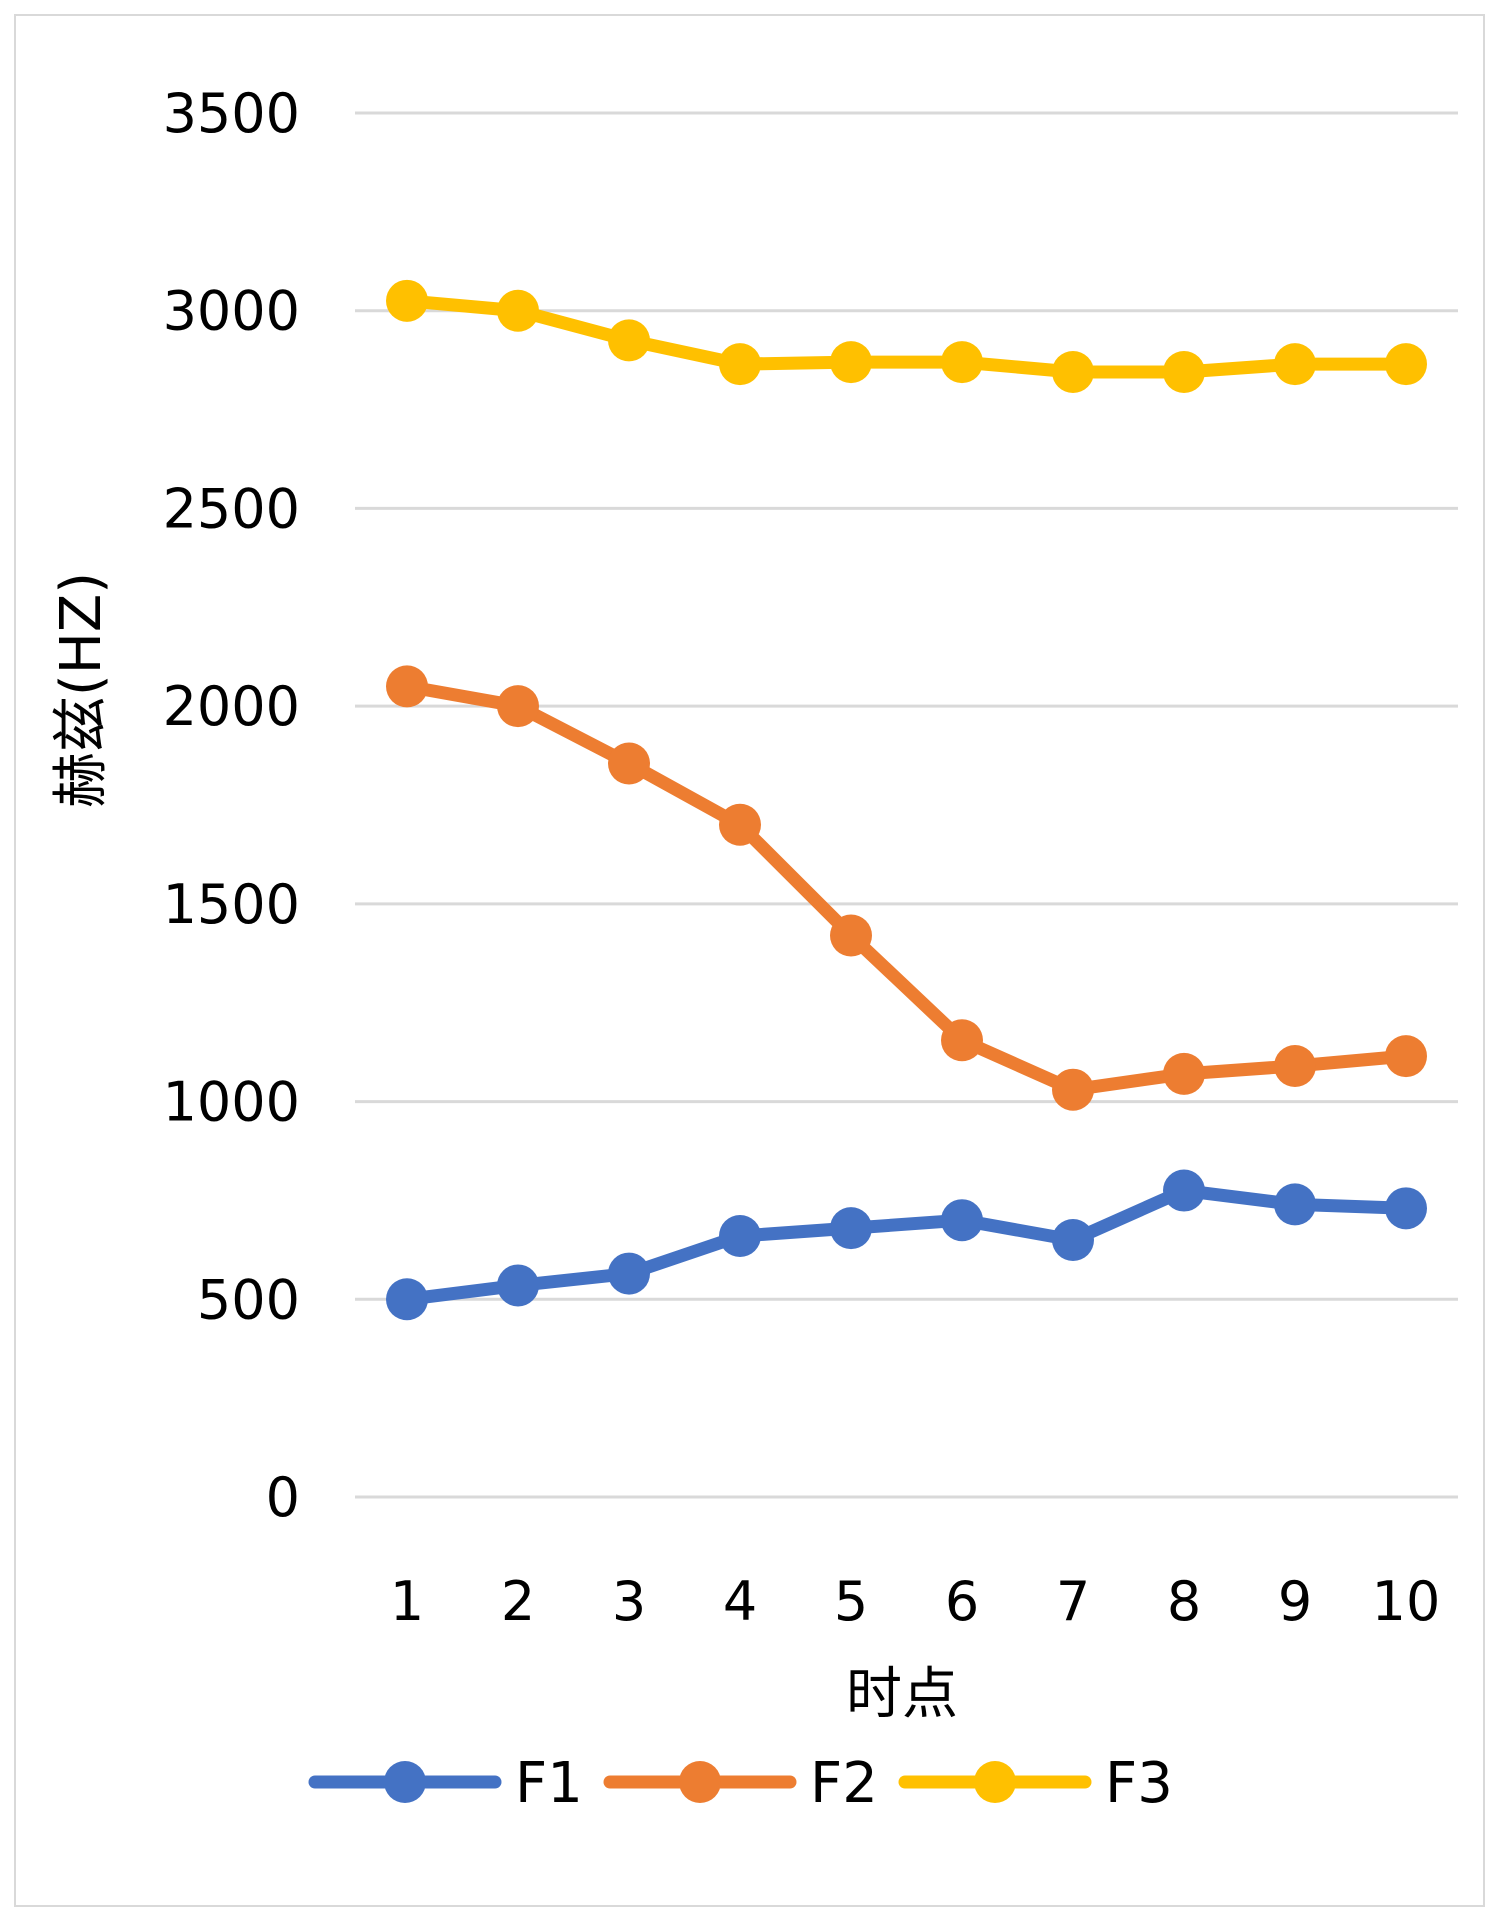 Image resolution: width=1501 pixels, height=1921 pixels. I want to click on x-tick-label: 8, so click(1184, 1601).